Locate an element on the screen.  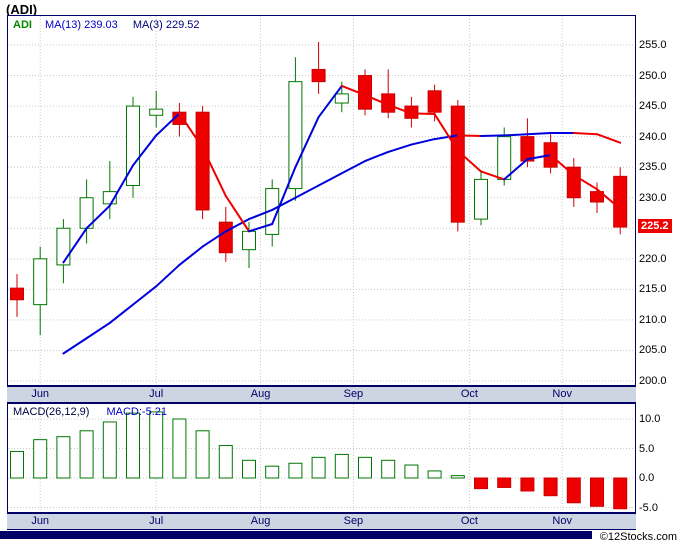
ma3-legend: MA(3) 229.52 is located at coordinates (166, 25).